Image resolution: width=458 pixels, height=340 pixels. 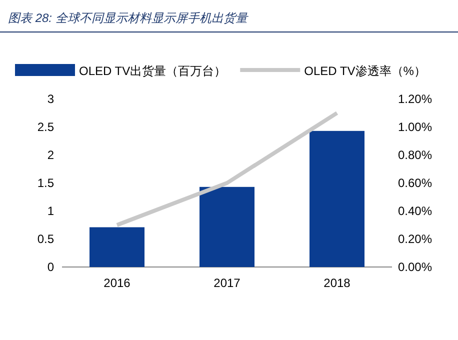 I want to click on y-tick-label: 1.5, so click(x=45, y=183).